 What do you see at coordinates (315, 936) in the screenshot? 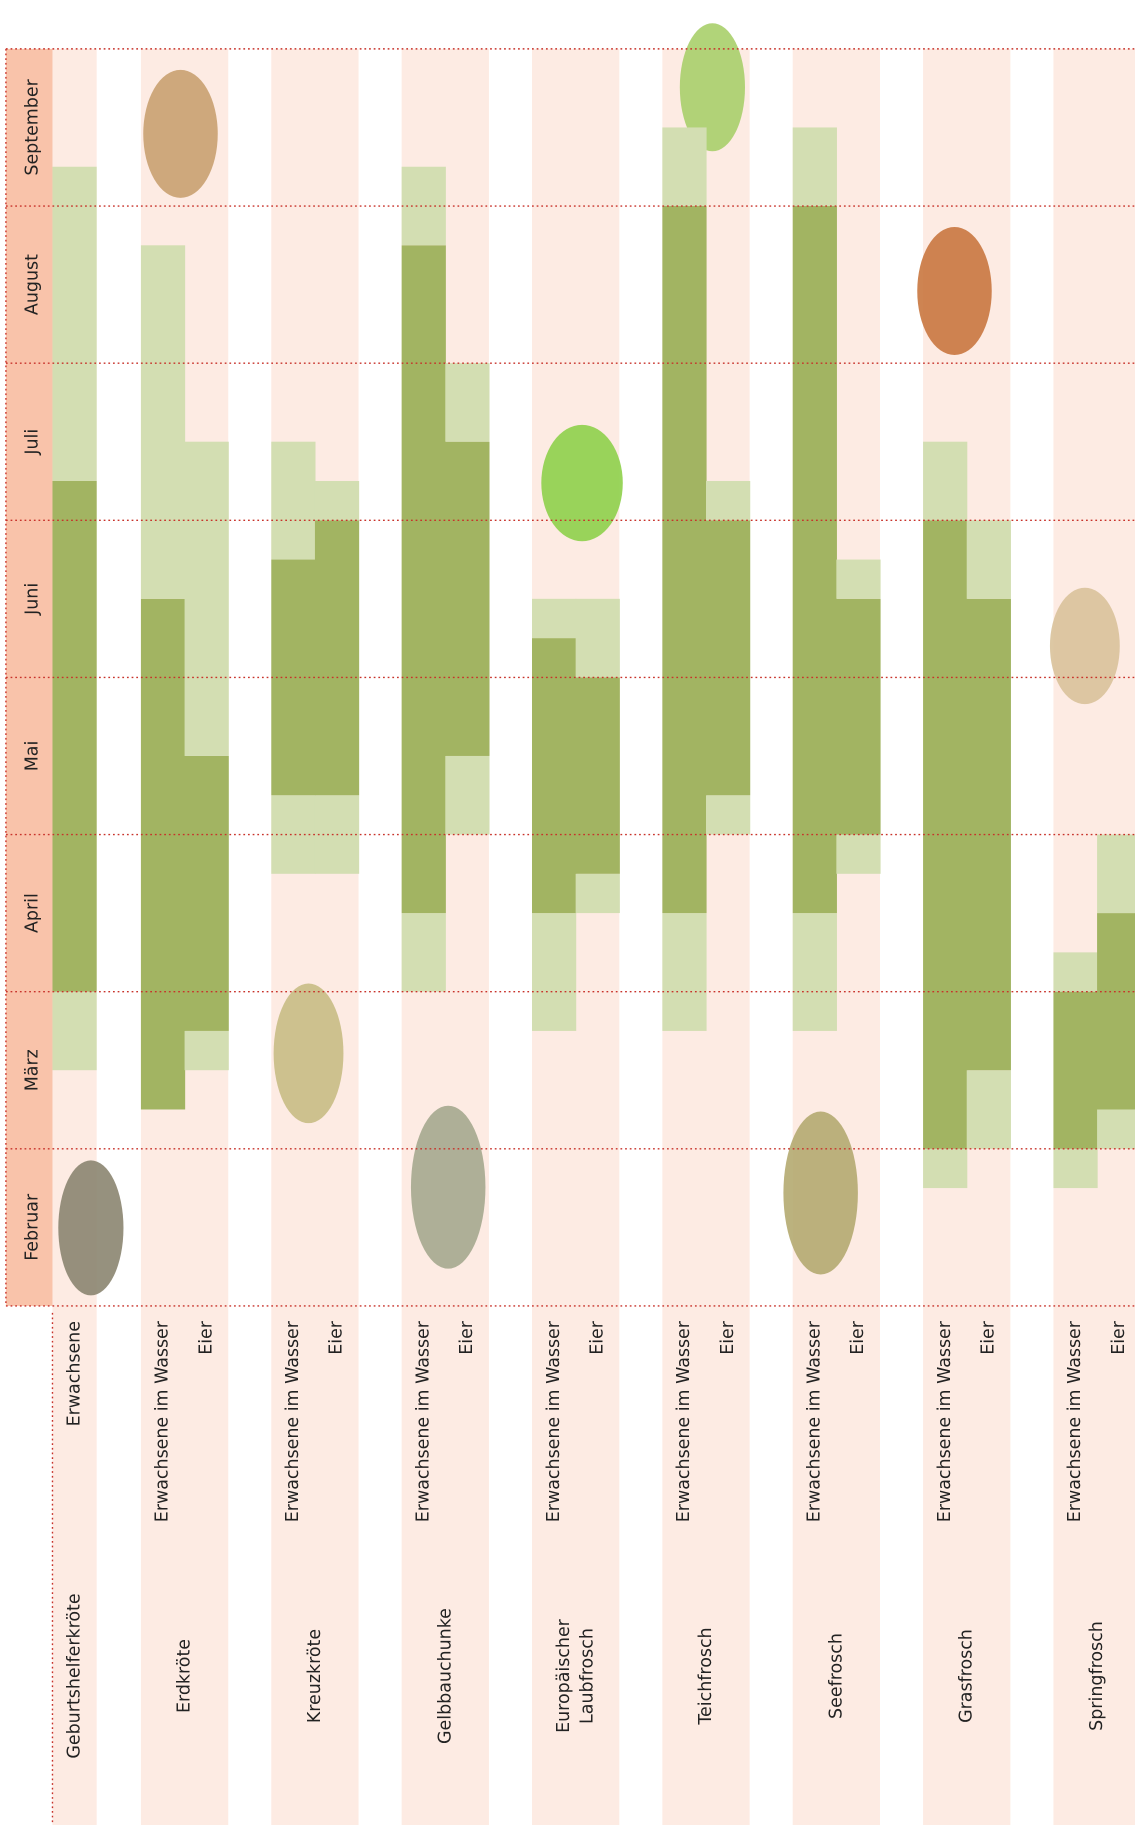
I see `species-band` at bounding box center [315, 936].